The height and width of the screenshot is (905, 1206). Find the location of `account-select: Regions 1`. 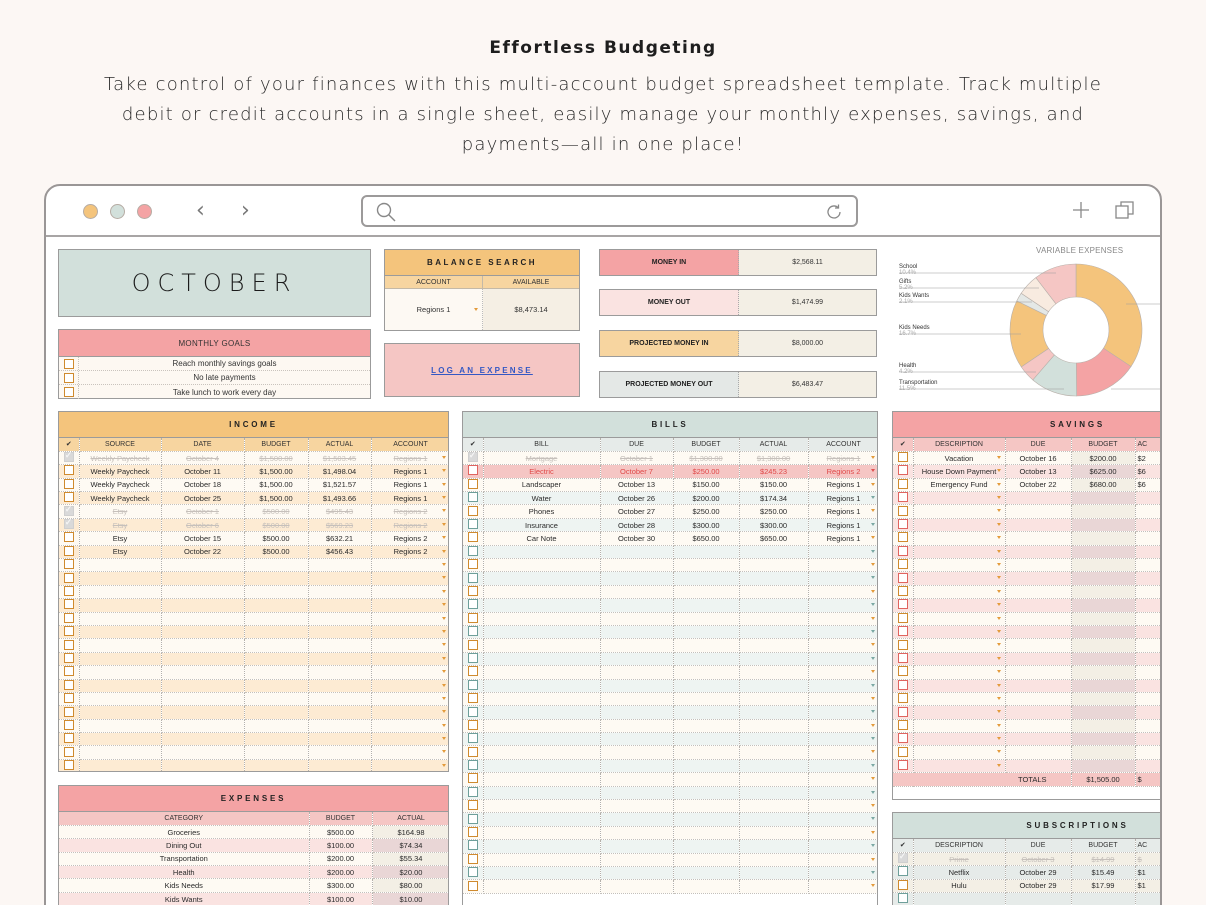

account-select: Regions 1 is located at coordinates (434, 309).